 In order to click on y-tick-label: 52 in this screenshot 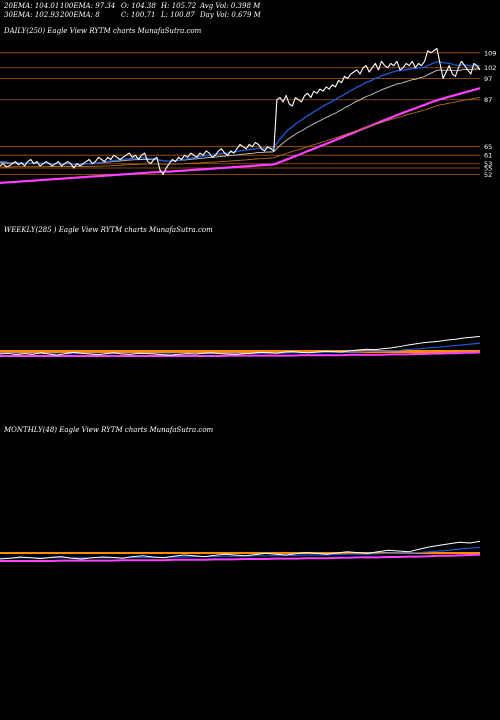, I will do `click(488, 175)`.